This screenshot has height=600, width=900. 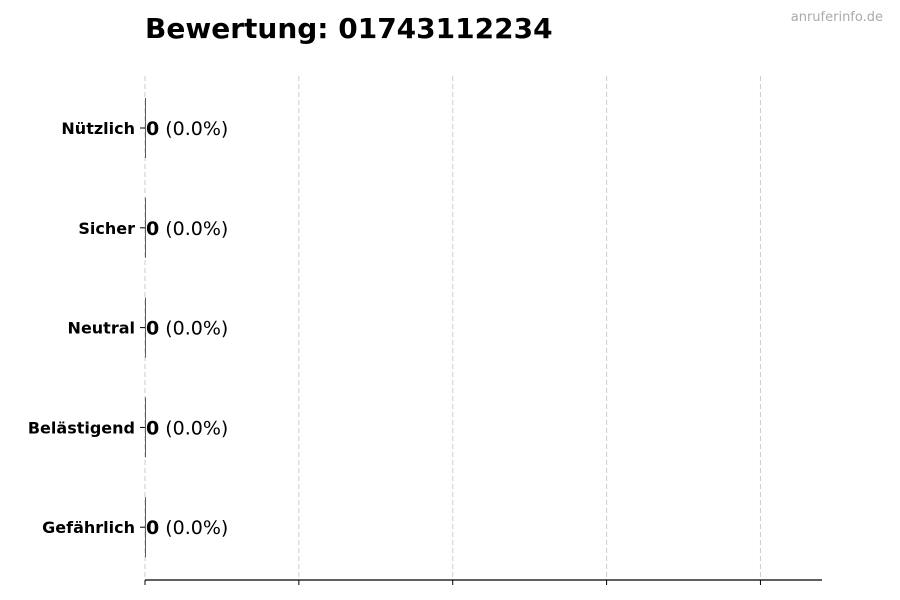 I want to click on watermark: anruferinfo.de, so click(x=836, y=17).